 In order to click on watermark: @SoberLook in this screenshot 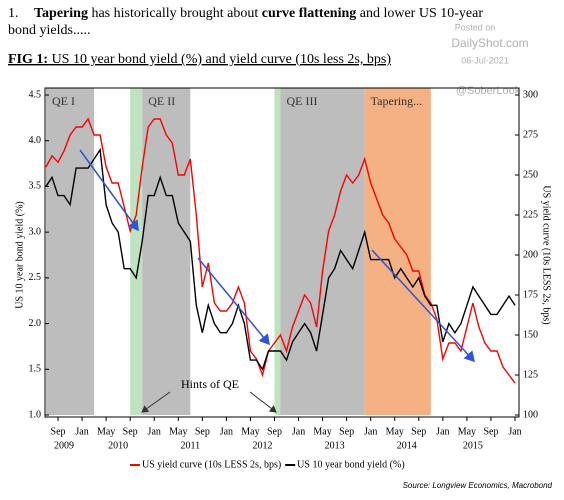, I will do `click(488, 91)`.